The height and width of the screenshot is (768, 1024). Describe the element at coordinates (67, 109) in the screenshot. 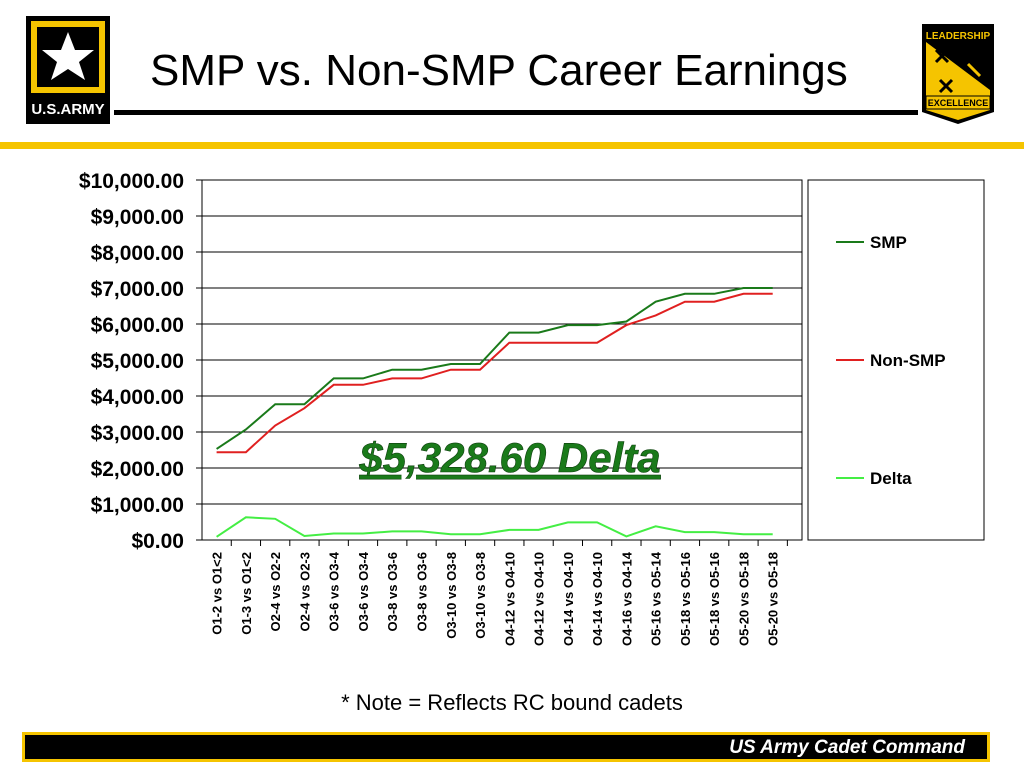

I see `logo-text: U.S.ARMY` at that location.